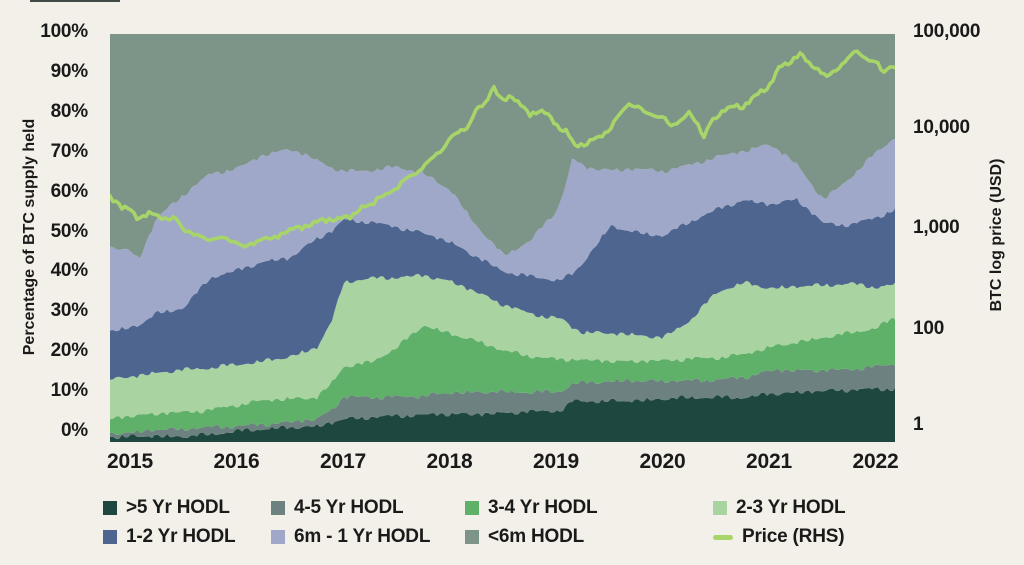 Image resolution: width=1024 pixels, height=565 pixels. Describe the element at coordinates (69, 351) in the screenshot. I see `left-axis-tick: 20%` at that location.